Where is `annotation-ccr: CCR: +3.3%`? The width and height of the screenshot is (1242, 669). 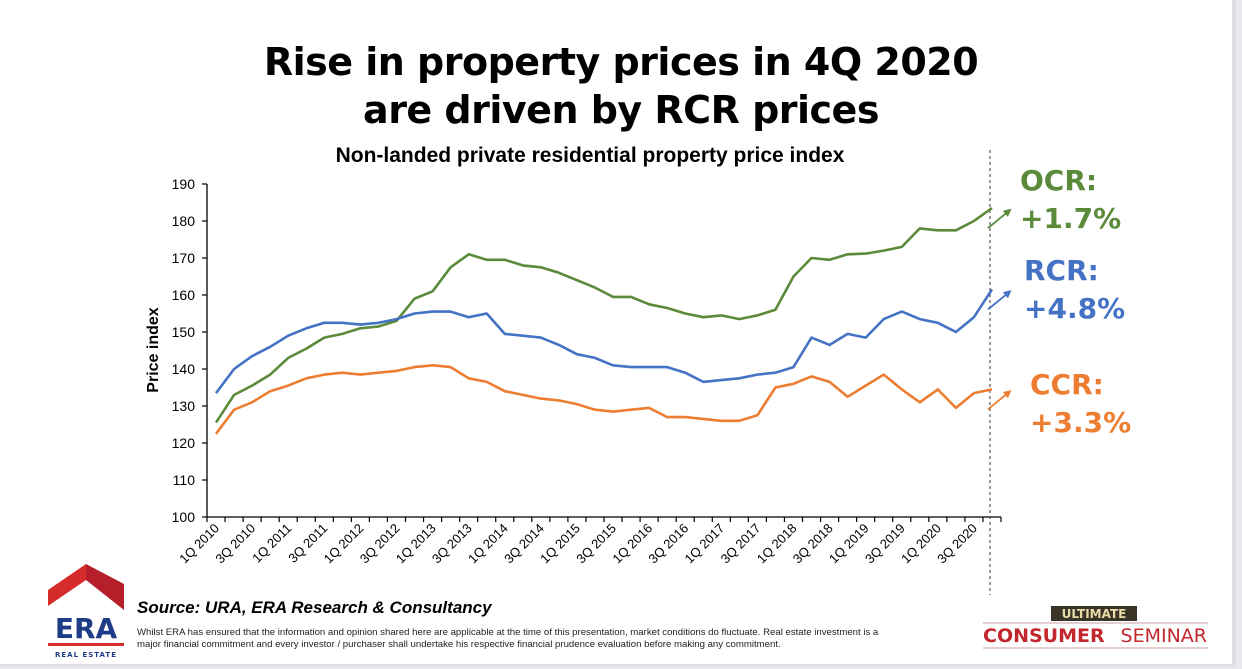
annotation-ccr: CCR: +3.3% is located at coordinates (1080, 404).